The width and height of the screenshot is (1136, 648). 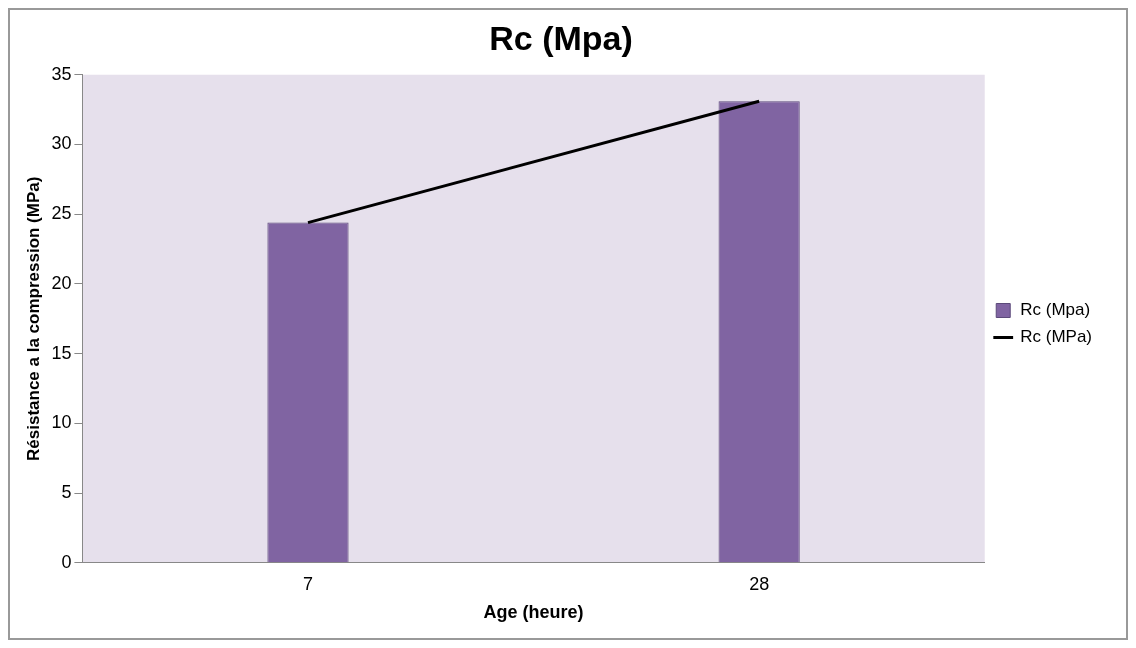 What do you see at coordinates (61, 73) in the screenshot?
I see `y-tick-label: 35` at bounding box center [61, 73].